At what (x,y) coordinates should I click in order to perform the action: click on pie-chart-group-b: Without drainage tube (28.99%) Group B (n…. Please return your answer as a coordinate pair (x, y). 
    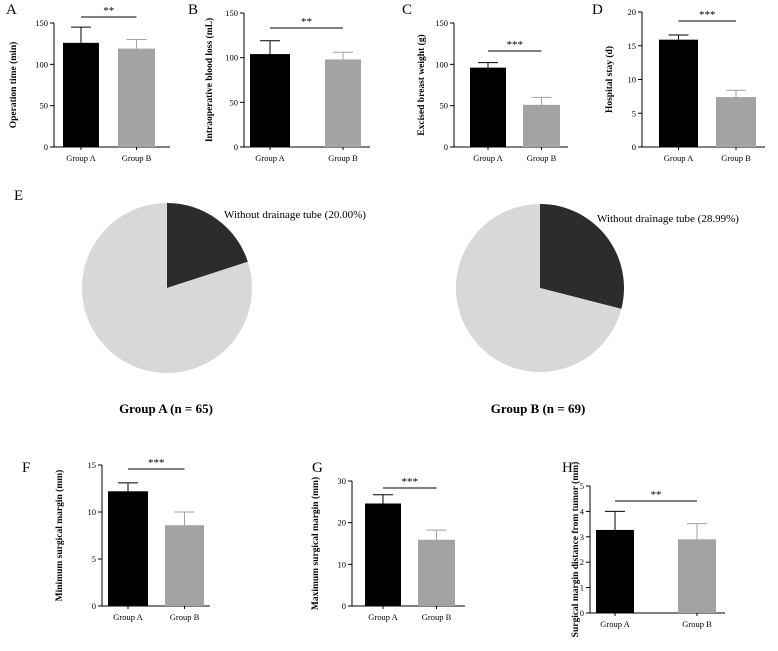
    Looking at the image, I should click on (597, 310).